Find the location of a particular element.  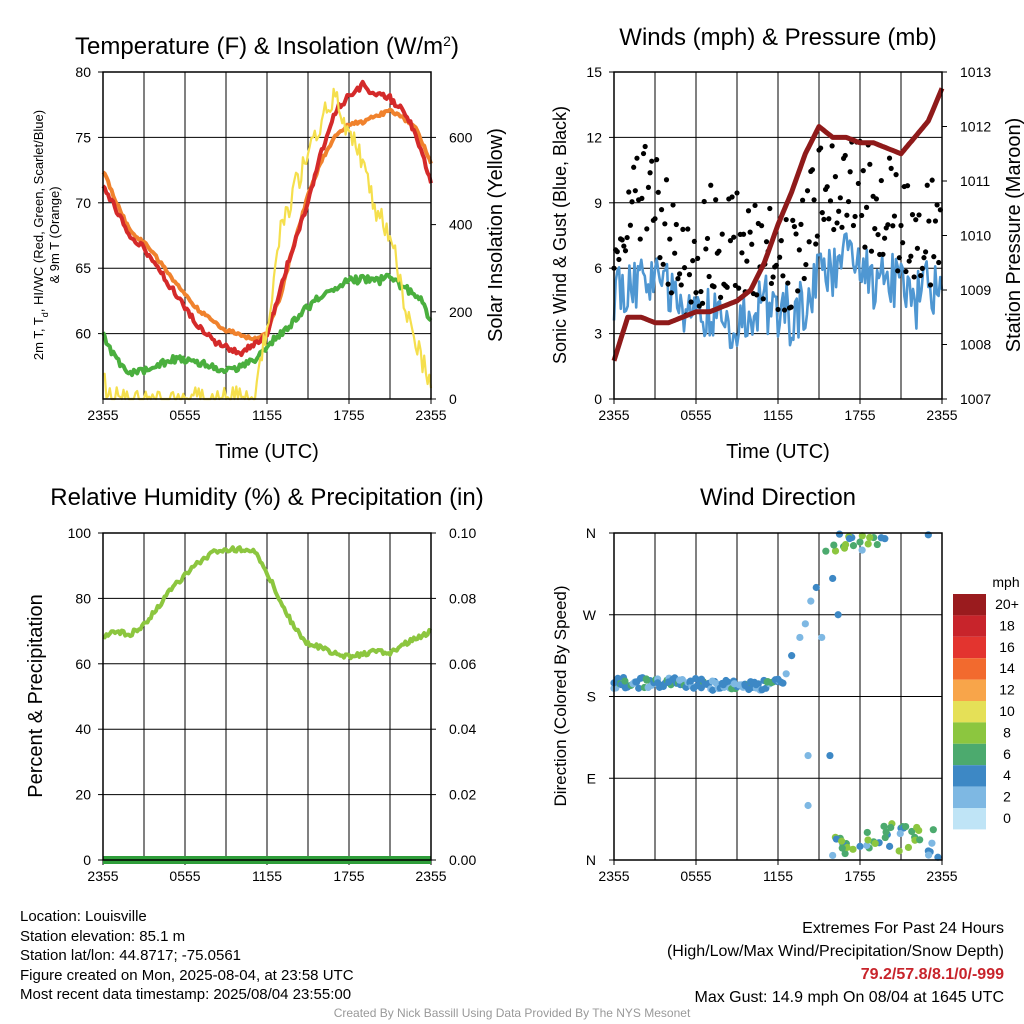

temperature-x-tick-label: 1755 is located at coordinates (348, 415).